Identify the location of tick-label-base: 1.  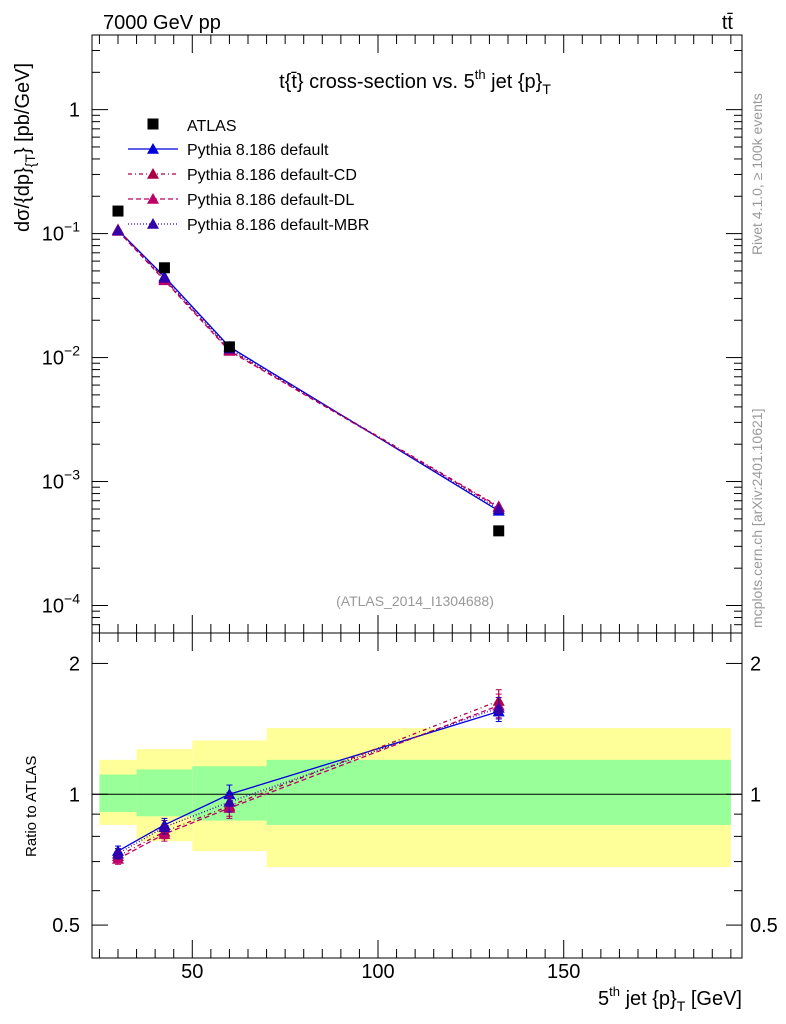
(74, 111).